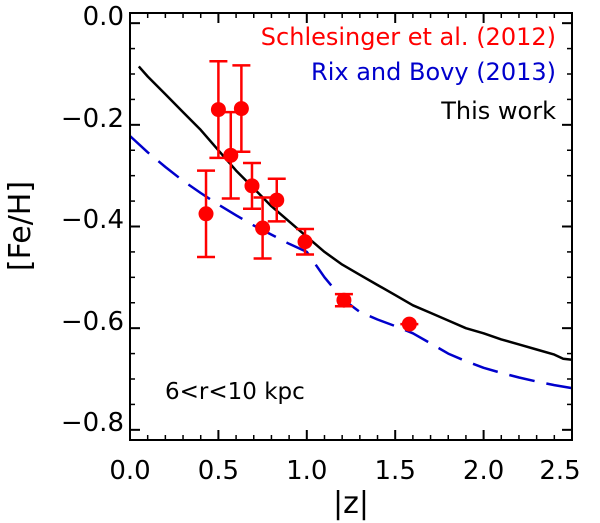 The height and width of the screenshot is (523, 600). I want to click on radius-annotation: 6<r<10 kpc, so click(235, 392).